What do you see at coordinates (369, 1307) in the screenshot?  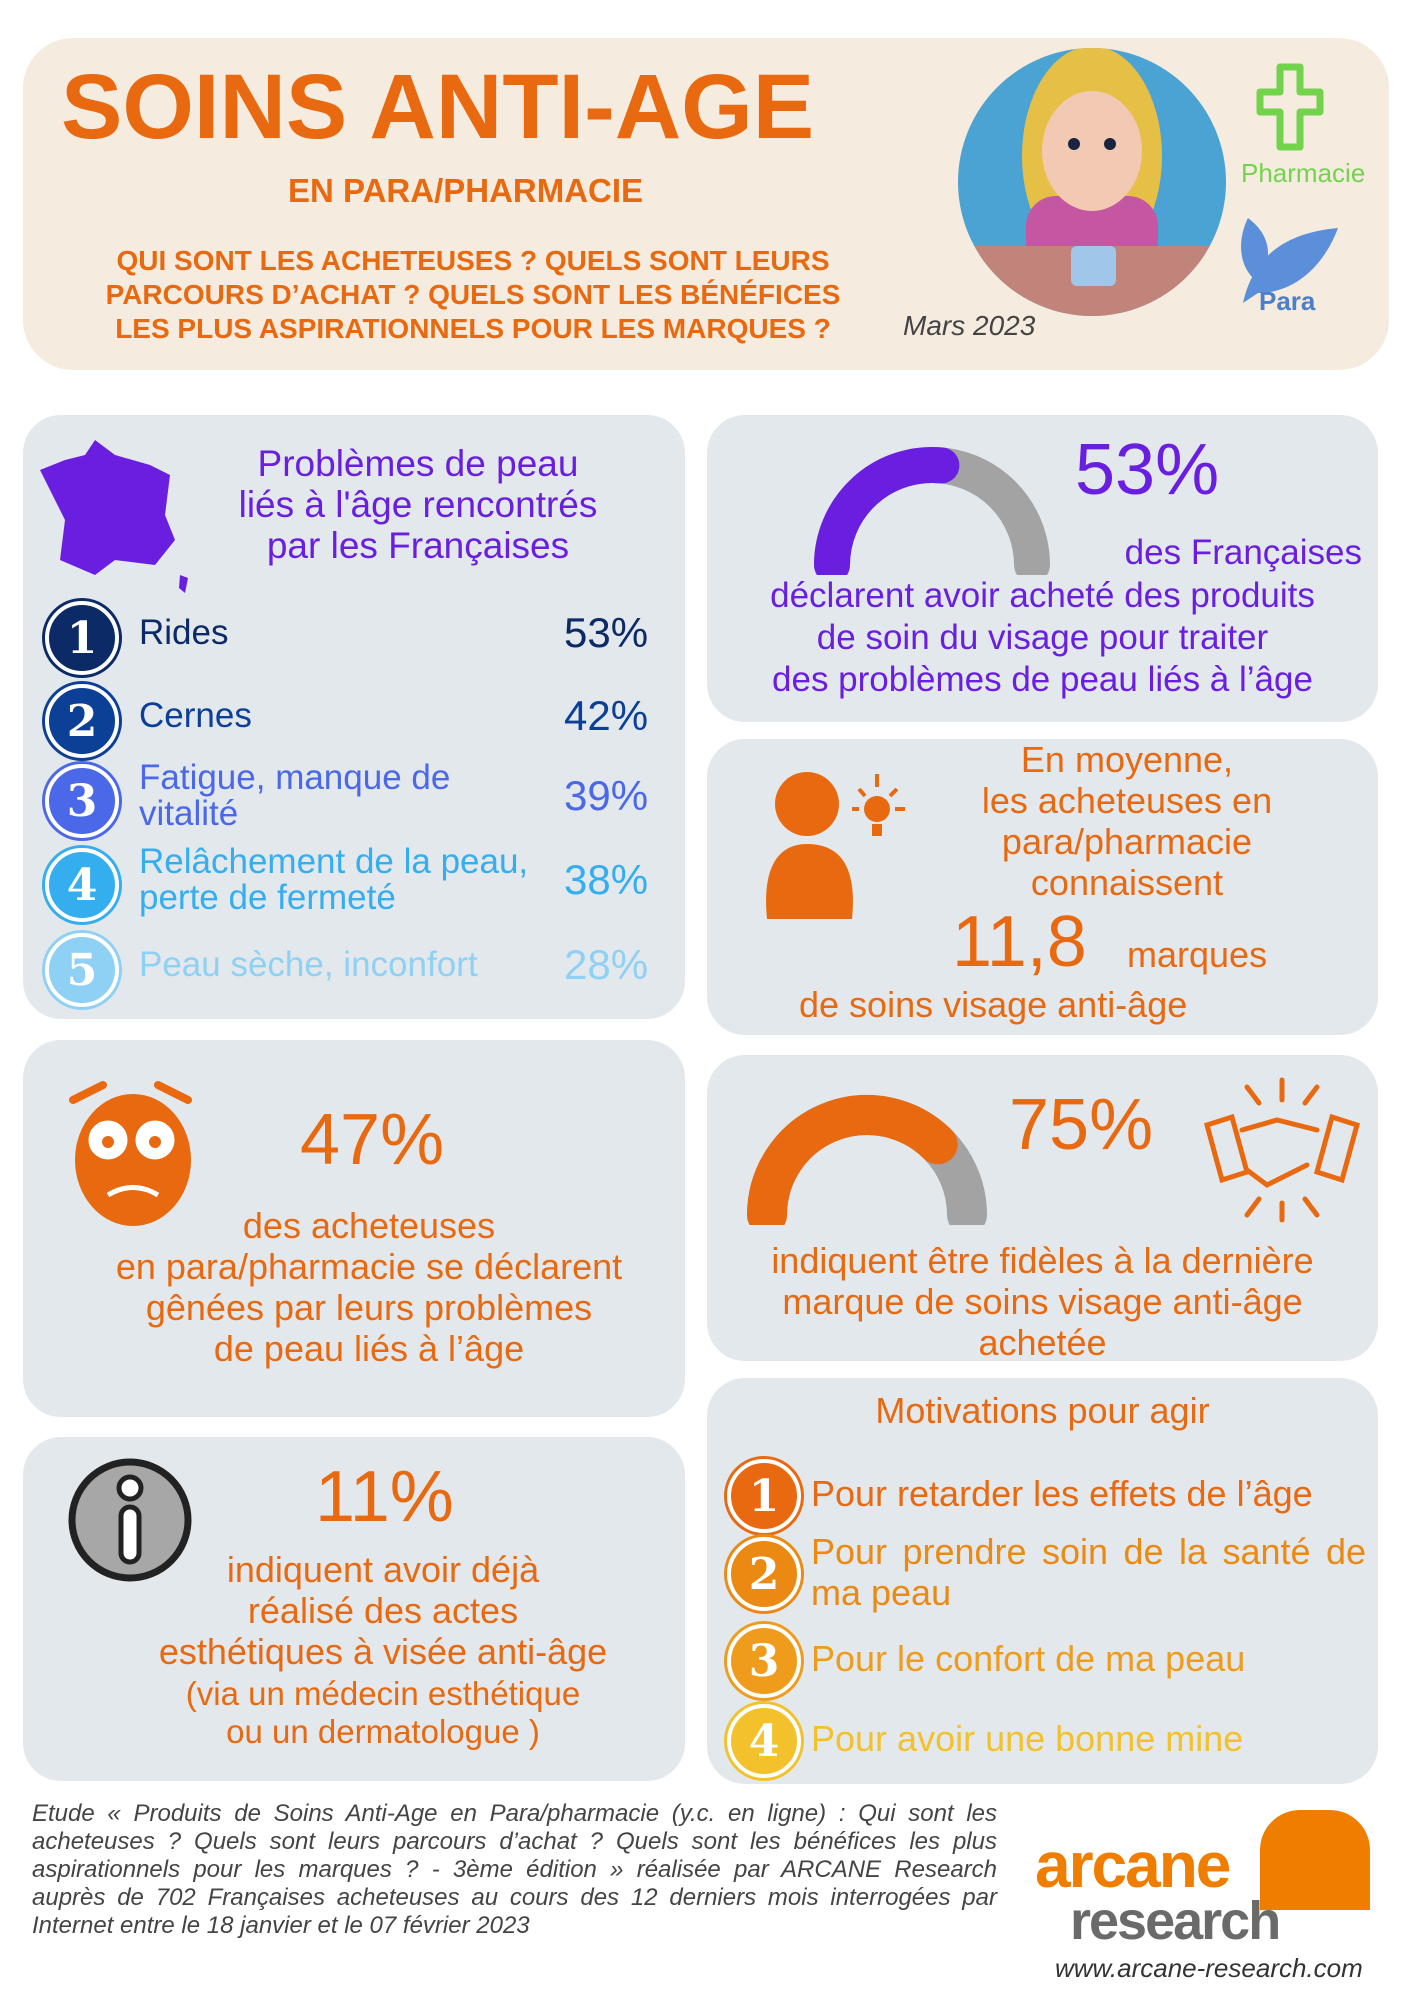 I see `stat-text-line: gênées par leurs problèmes` at bounding box center [369, 1307].